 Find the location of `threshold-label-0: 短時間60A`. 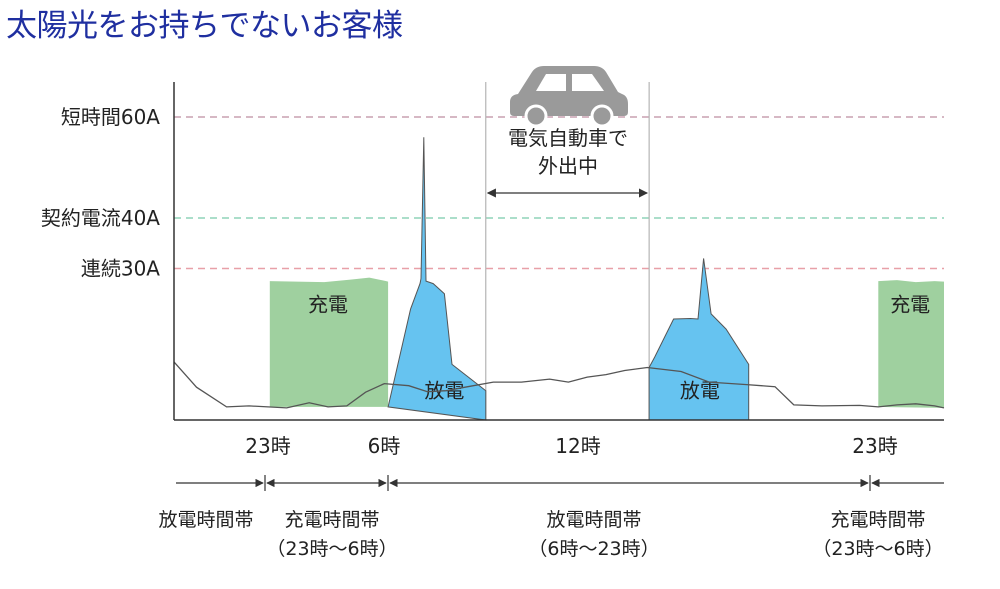

threshold-label-0: 短時間60A is located at coordinates (110, 117).